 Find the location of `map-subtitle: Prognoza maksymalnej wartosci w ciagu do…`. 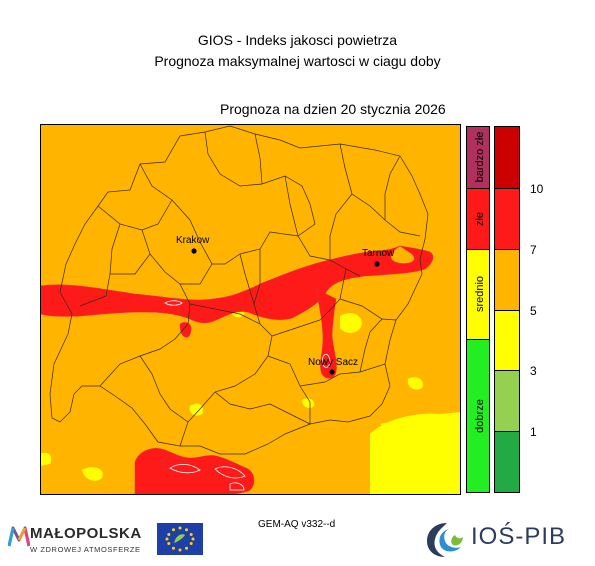

map-subtitle: Prognoza maksymalnej wartosci w ciagu do… is located at coordinates (297, 61).